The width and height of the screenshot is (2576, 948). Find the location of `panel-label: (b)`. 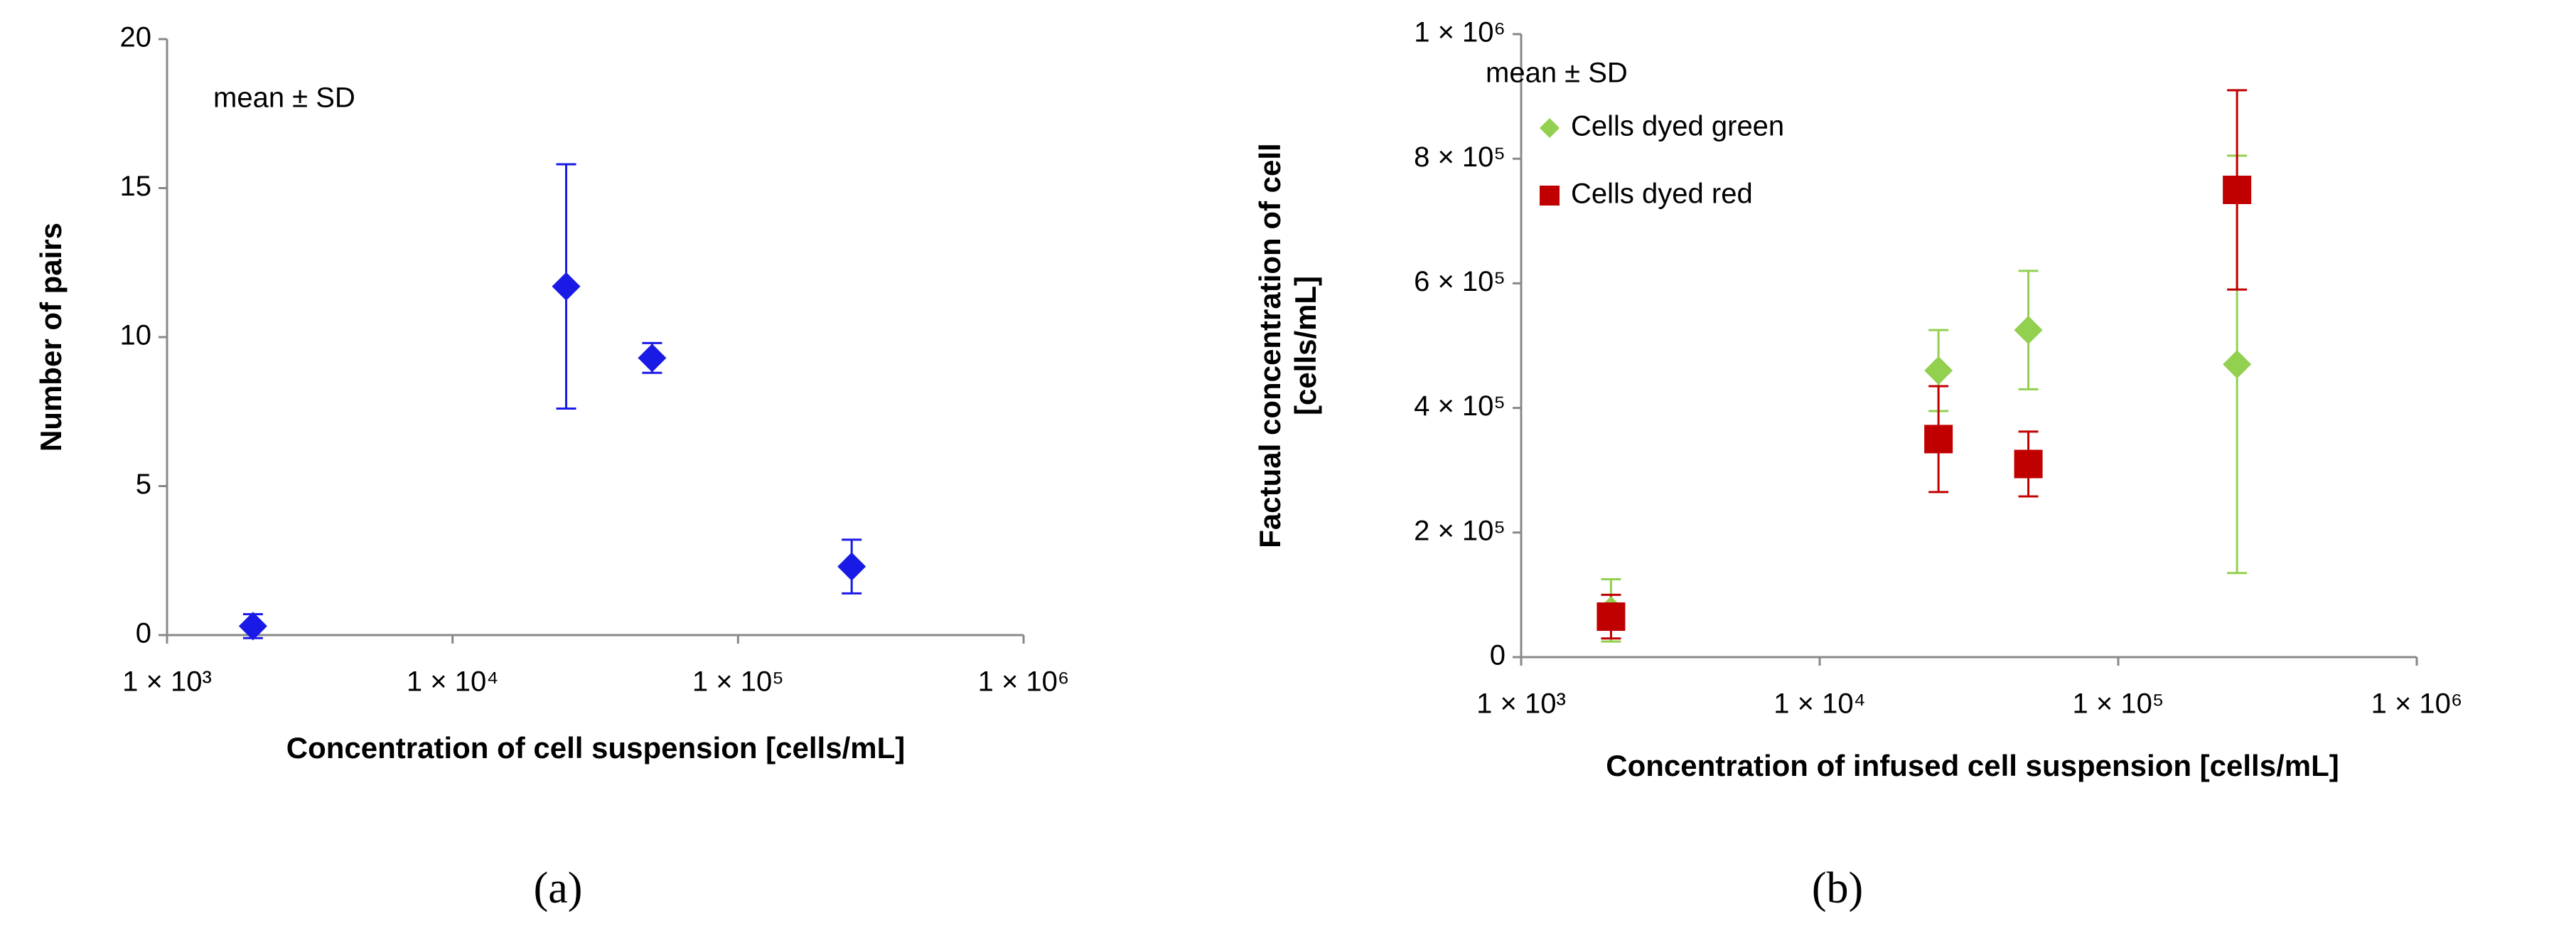

panel-label: (b) is located at coordinates (1837, 888).